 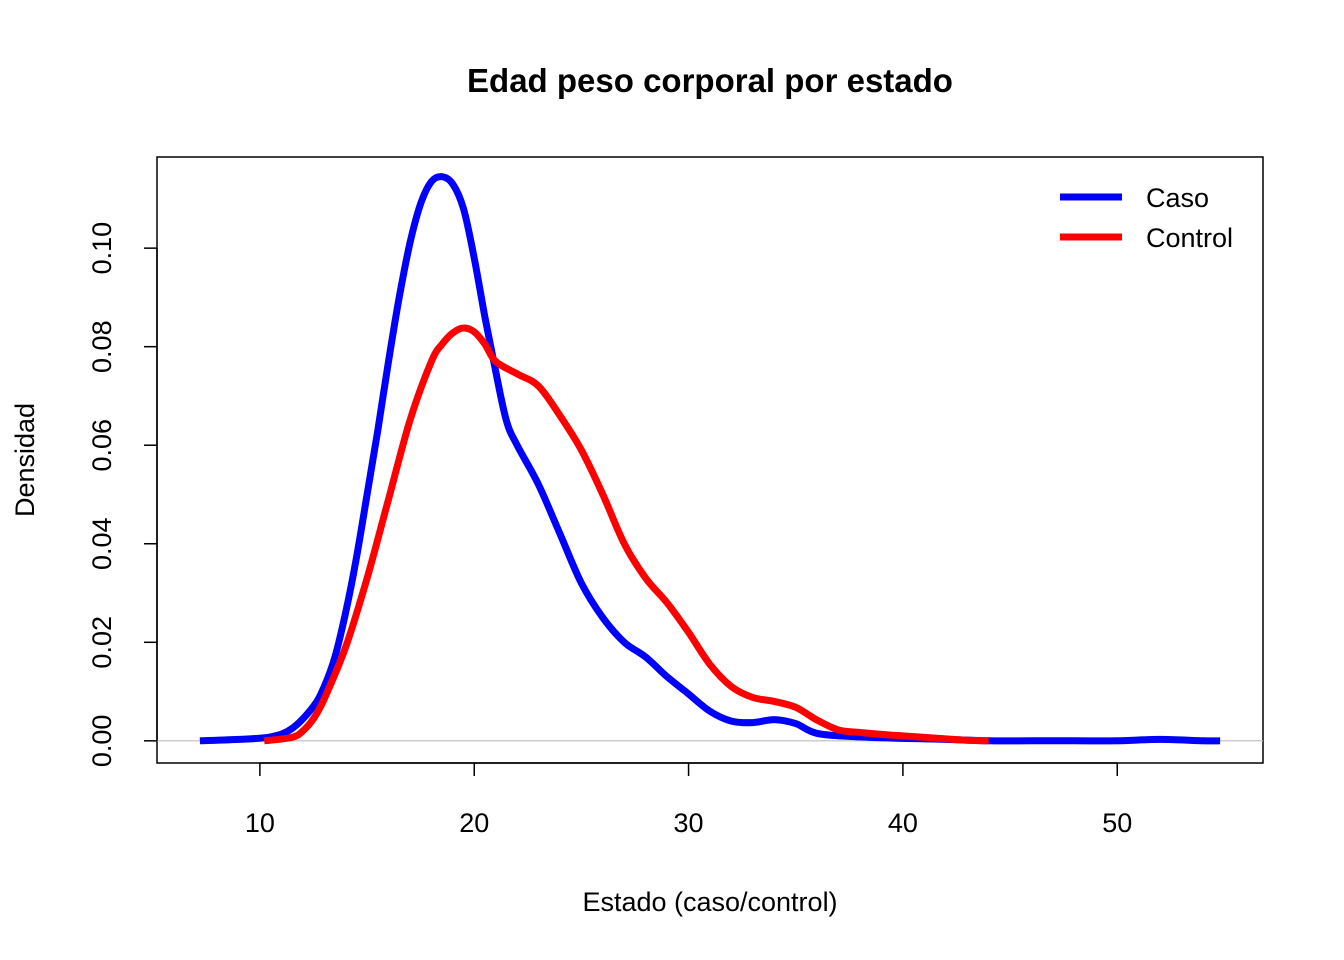 I want to click on y-tick-label: 0.02, so click(x=102, y=642).